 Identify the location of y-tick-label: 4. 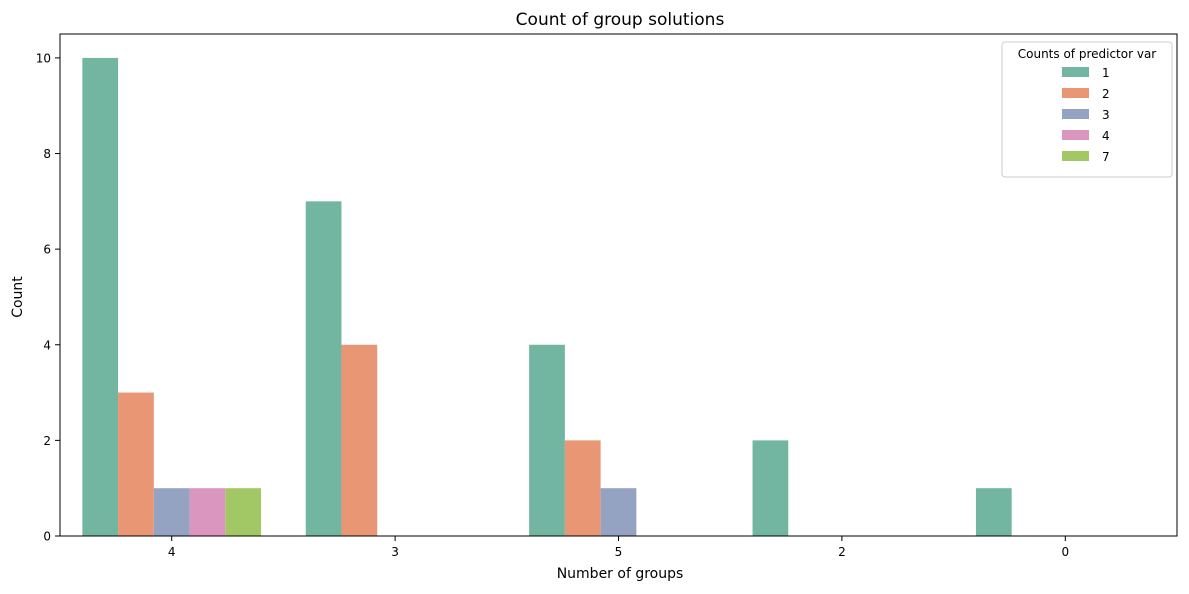
(47, 345).